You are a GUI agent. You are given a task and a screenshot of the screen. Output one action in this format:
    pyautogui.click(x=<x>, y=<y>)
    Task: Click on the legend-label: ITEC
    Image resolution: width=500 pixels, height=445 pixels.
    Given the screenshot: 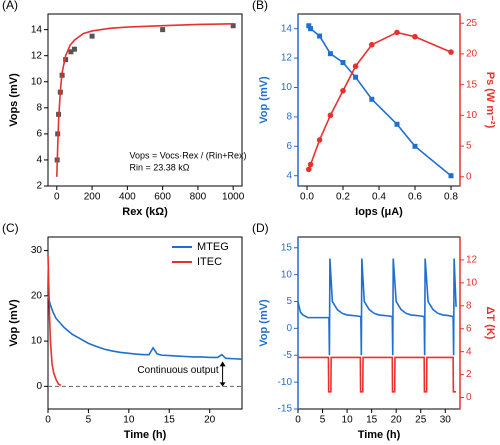 What is the action you would take?
    pyautogui.click(x=209, y=262)
    